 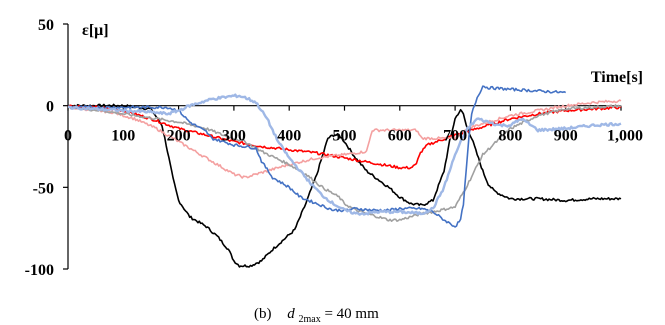 I want to click on x-tick-label: 100, so click(x=123, y=136).